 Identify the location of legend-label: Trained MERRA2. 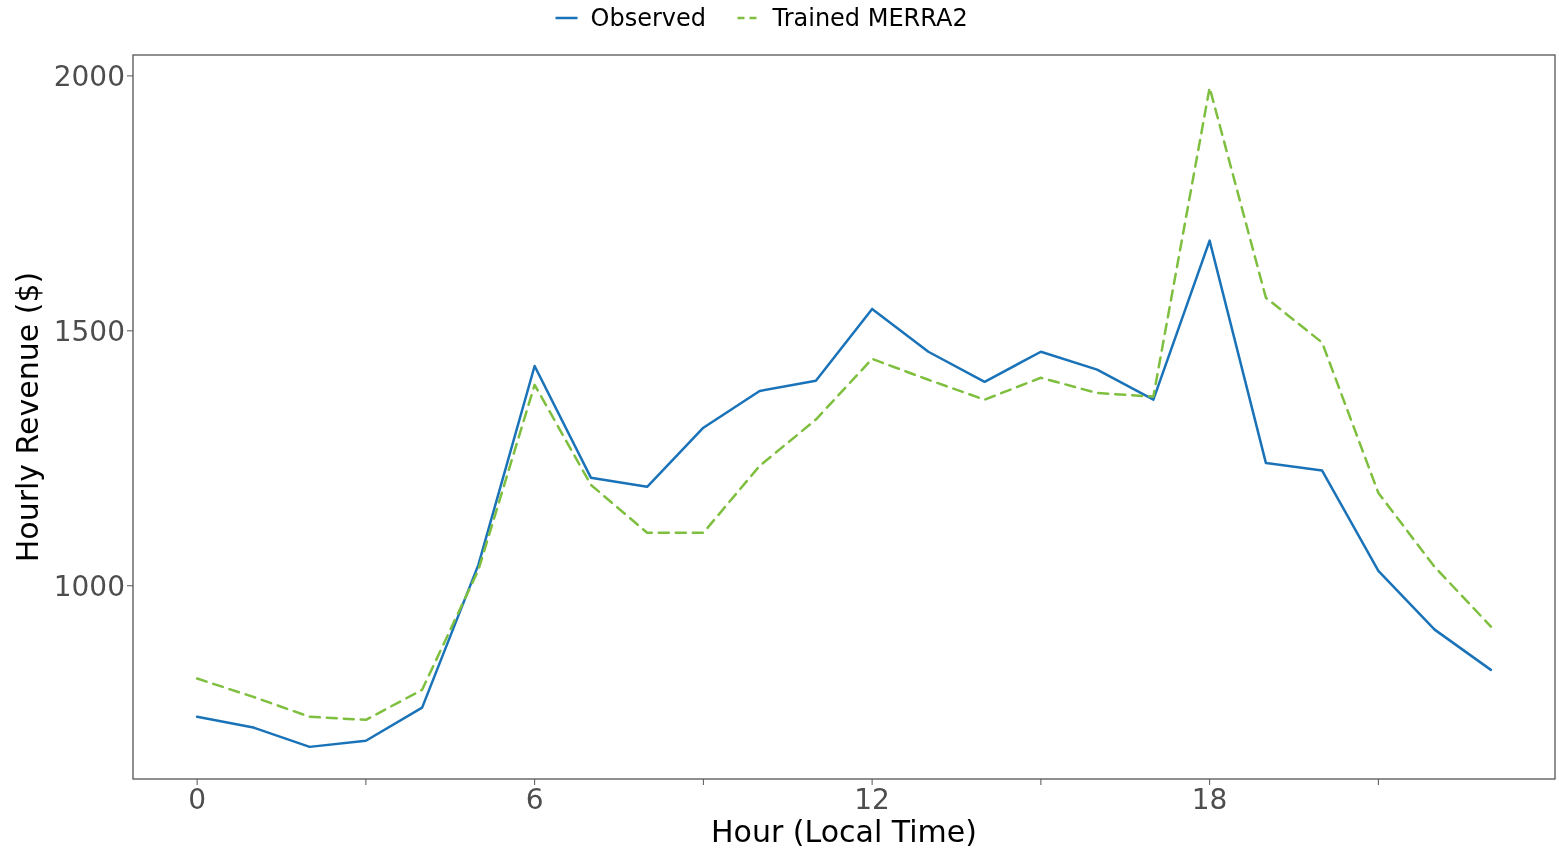
(869, 18).